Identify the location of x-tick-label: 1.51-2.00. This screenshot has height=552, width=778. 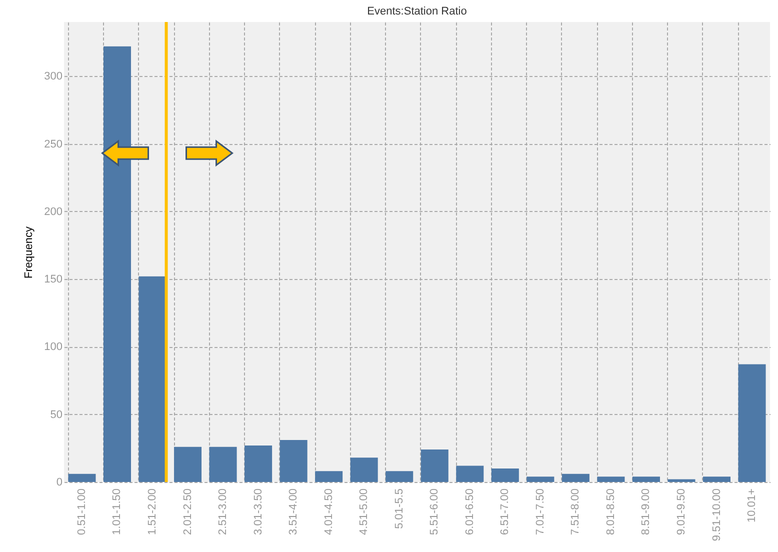
(152, 511).